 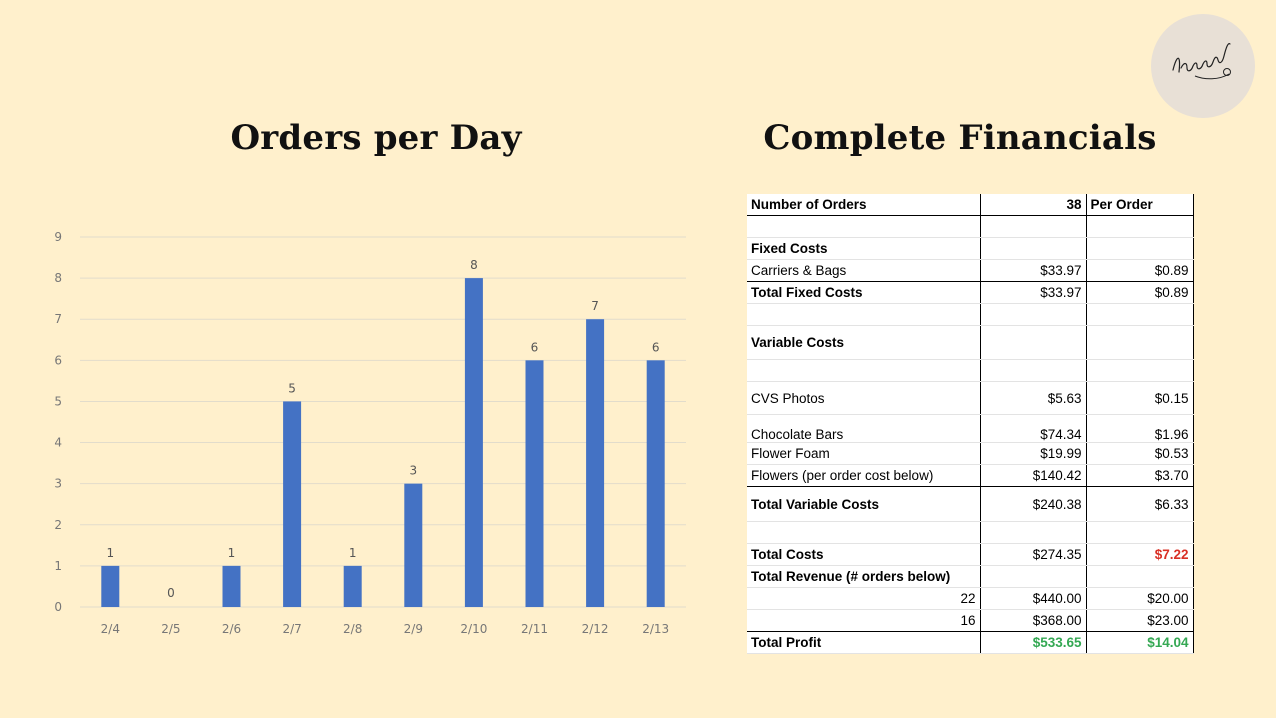 What do you see at coordinates (1140, 598) in the screenshot?
I see `revenue-per-order: $20.00` at bounding box center [1140, 598].